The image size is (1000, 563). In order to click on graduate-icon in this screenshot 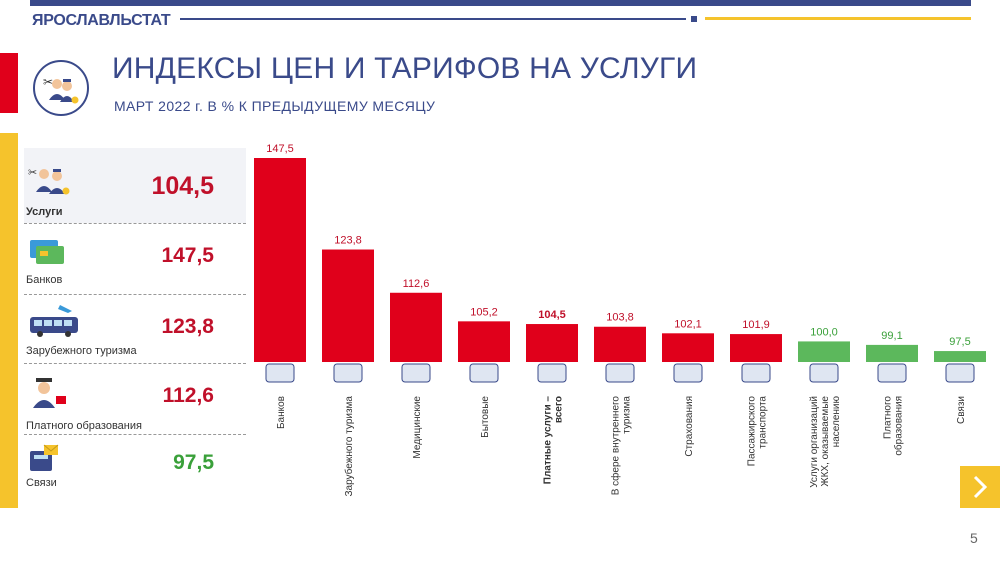, I will do `click(48, 394)`.